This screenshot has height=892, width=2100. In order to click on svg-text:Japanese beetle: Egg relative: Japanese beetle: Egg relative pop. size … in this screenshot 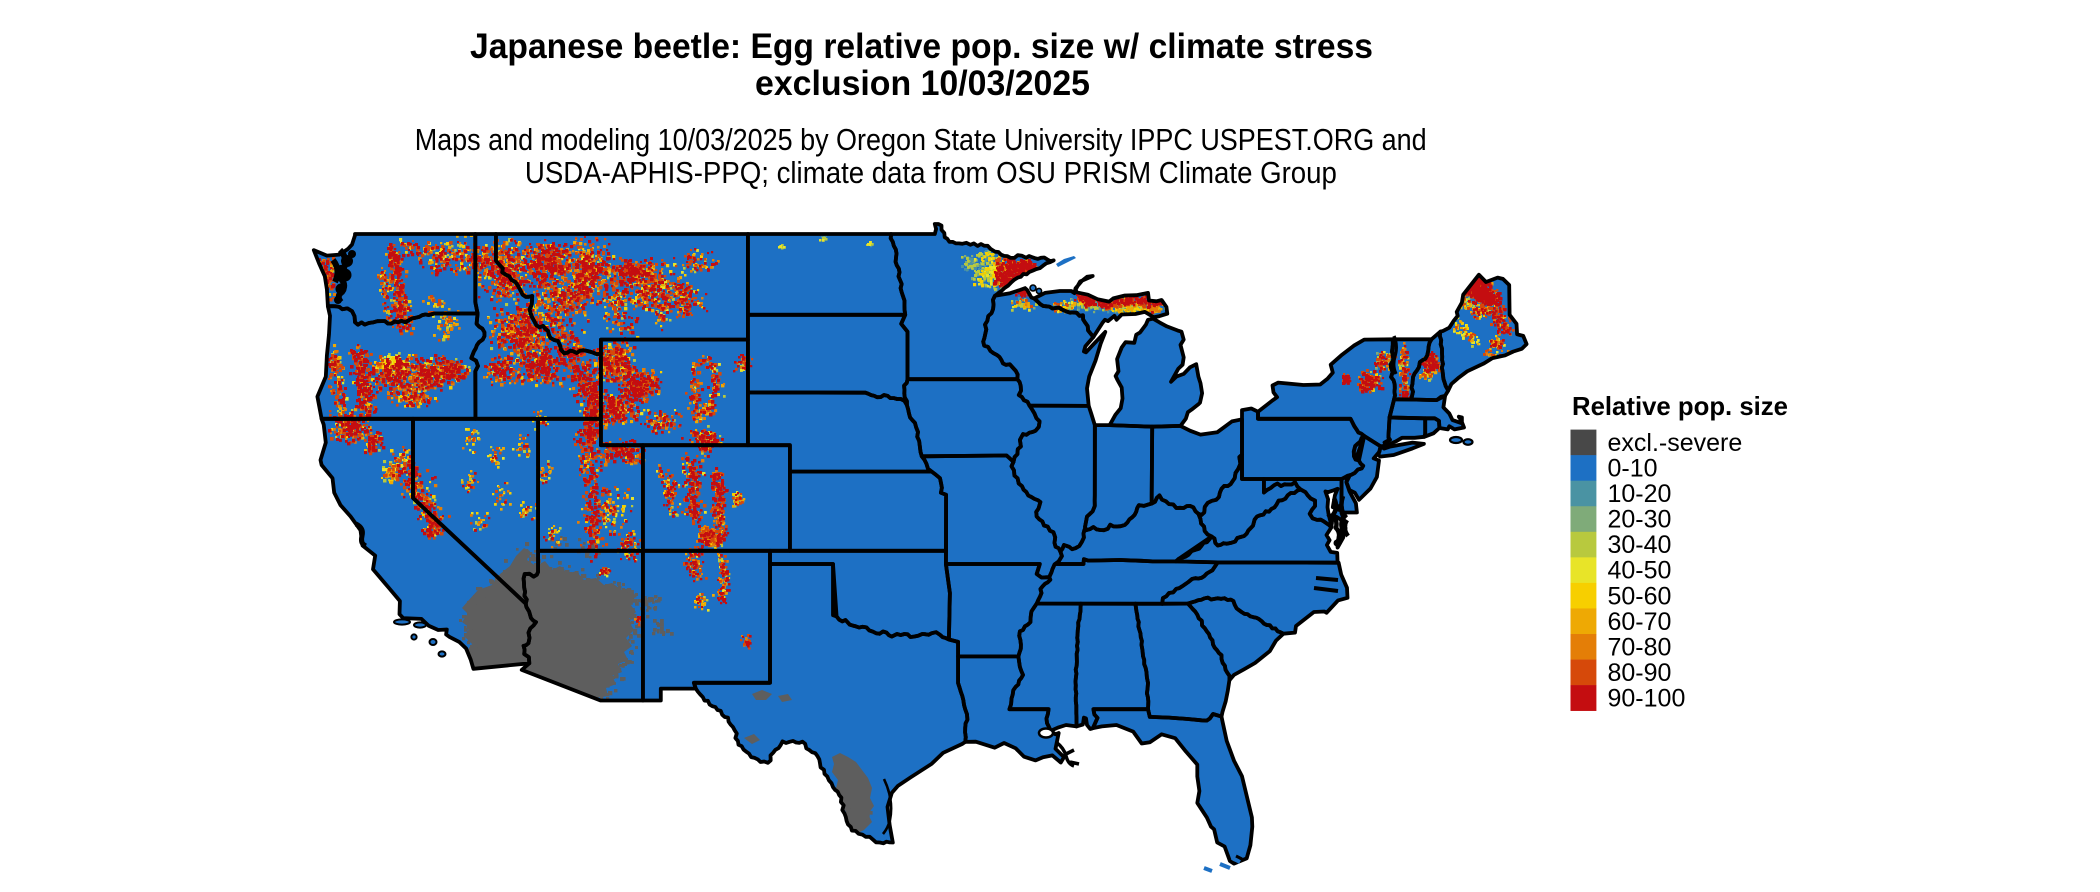, I will do `click(921, 46)`.